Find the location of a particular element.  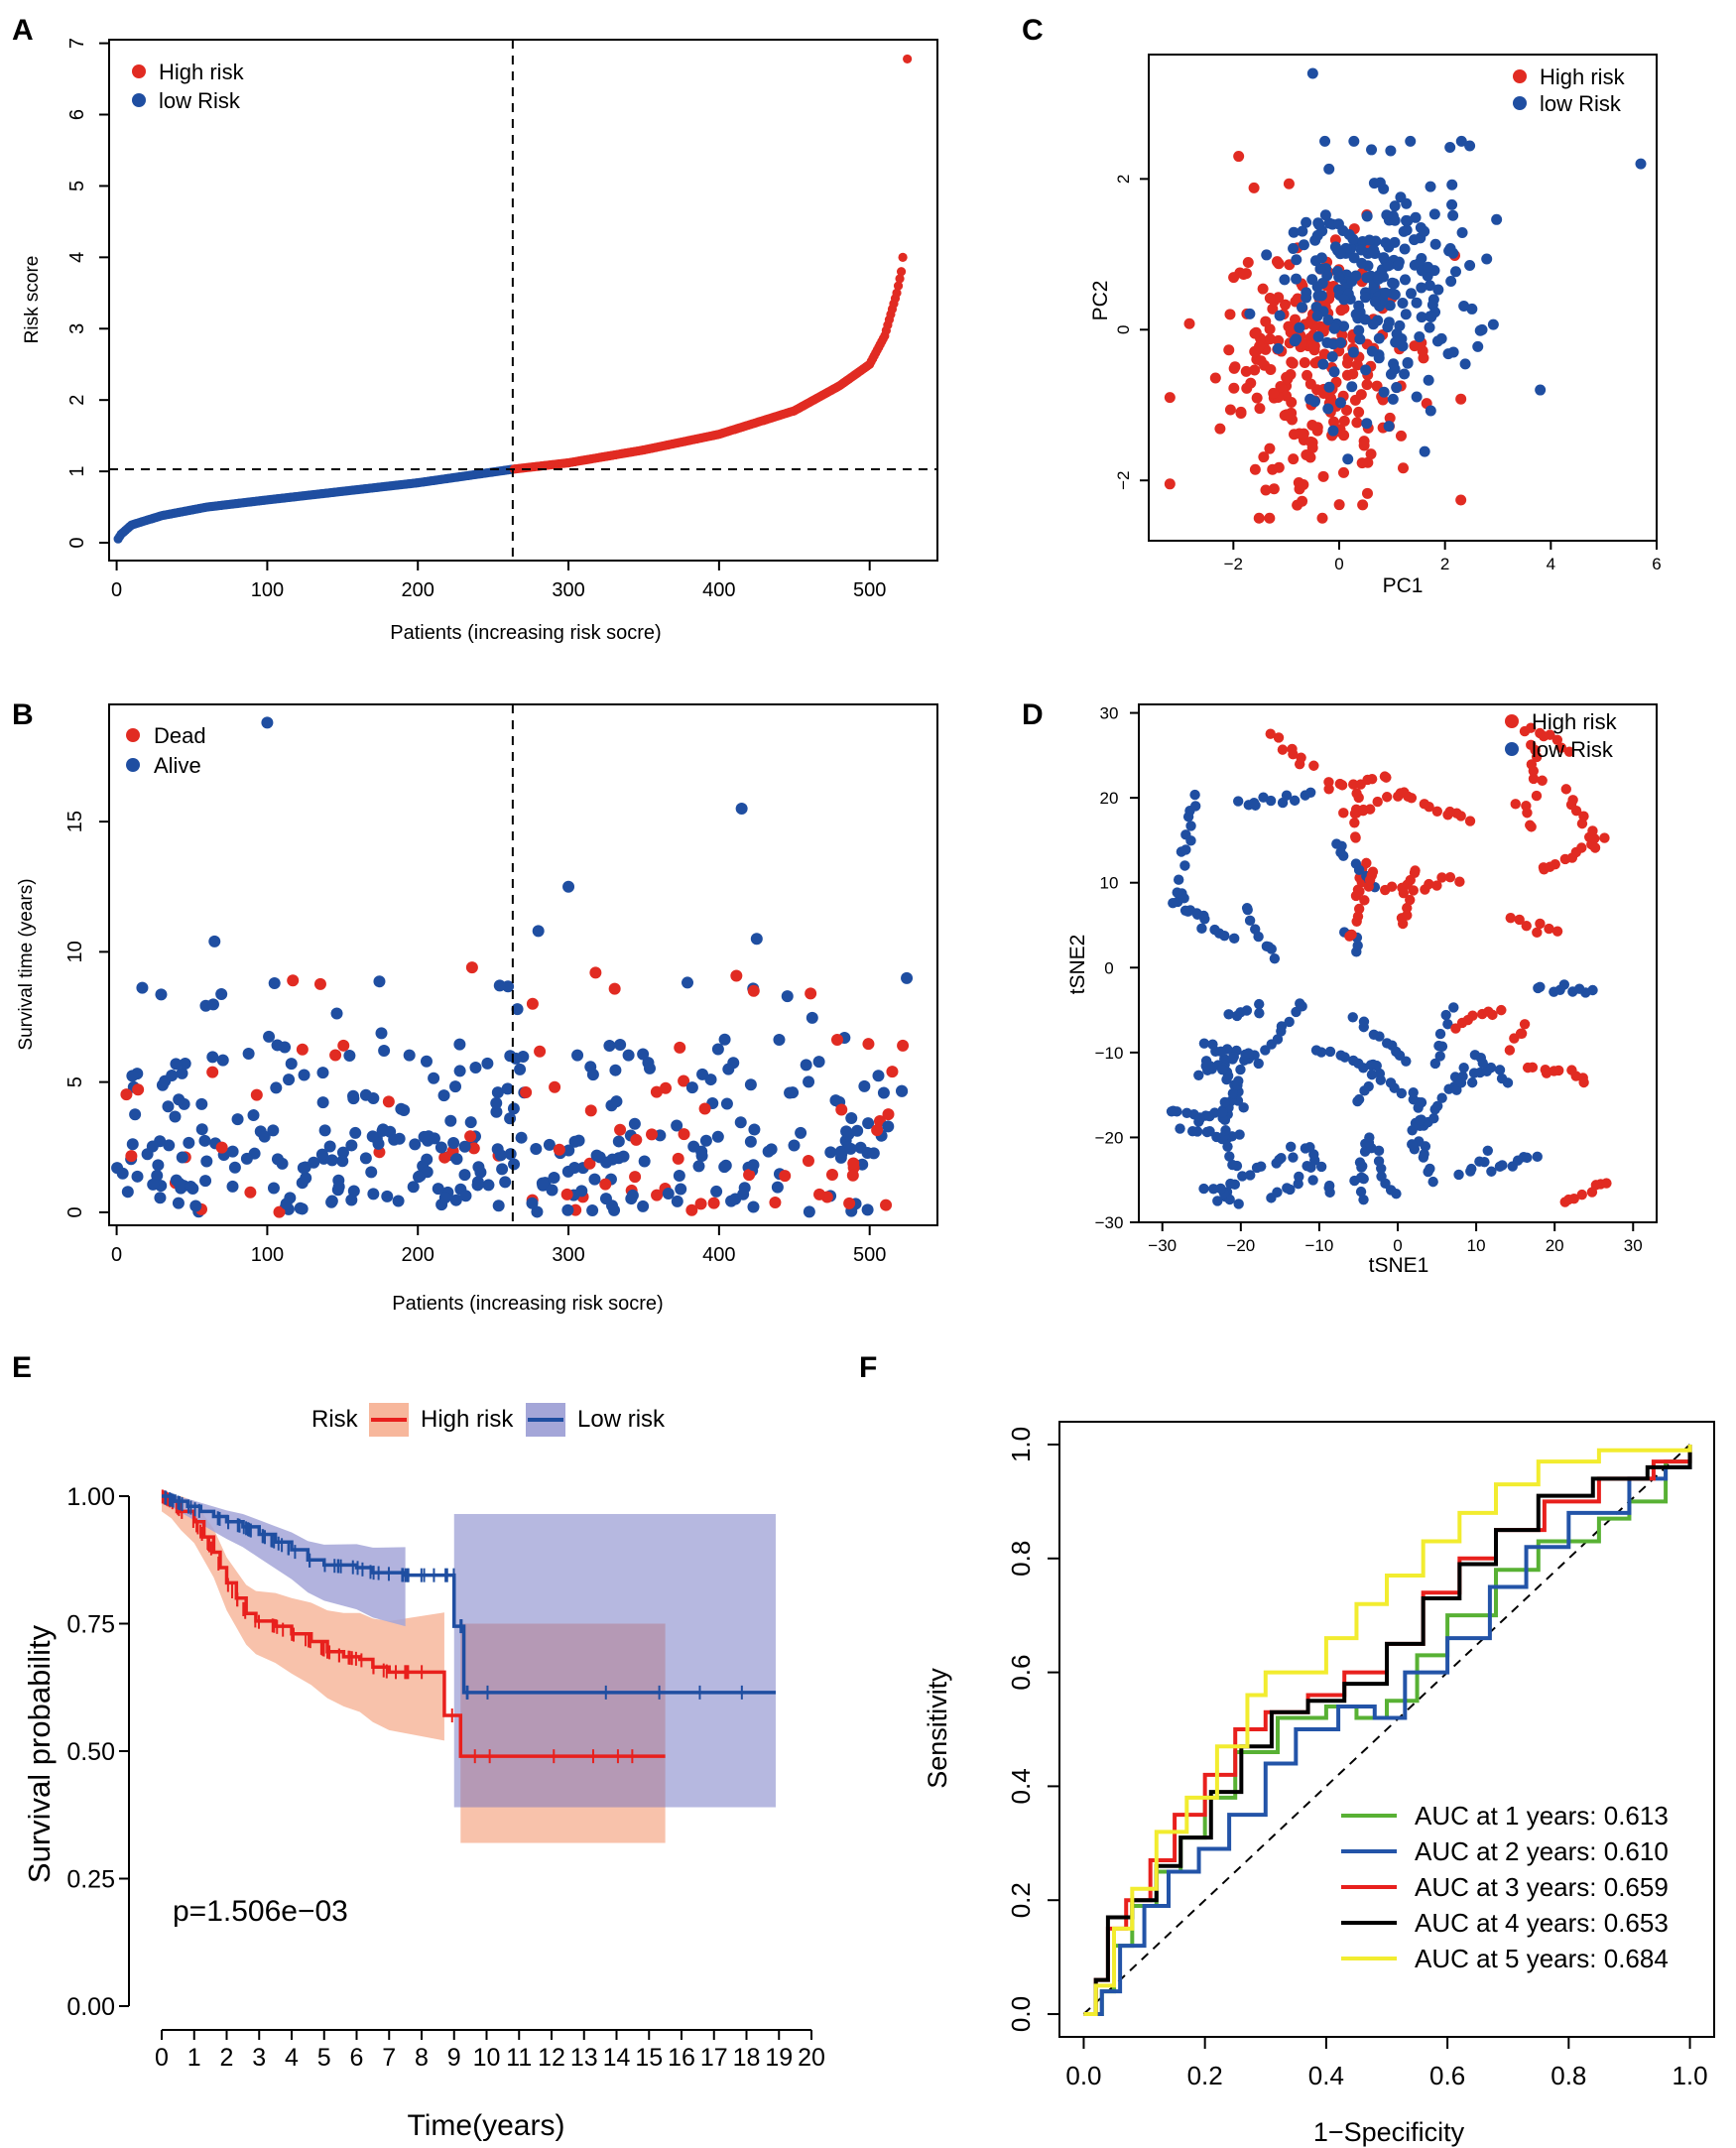

panel-f-xtick-label: 0.4 is located at coordinates (1326, 2075).